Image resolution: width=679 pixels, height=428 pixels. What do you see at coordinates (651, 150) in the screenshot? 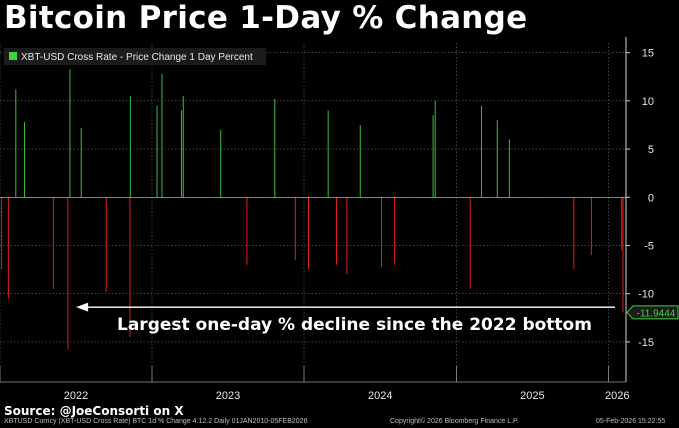
I see `y-tick-label: 5` at bounding box center [651, 150].